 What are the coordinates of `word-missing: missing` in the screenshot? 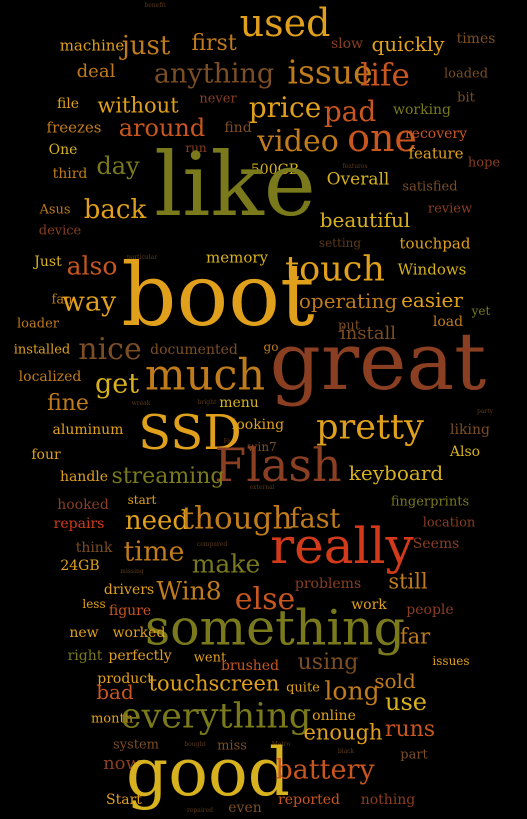 It's located at (132, 571).